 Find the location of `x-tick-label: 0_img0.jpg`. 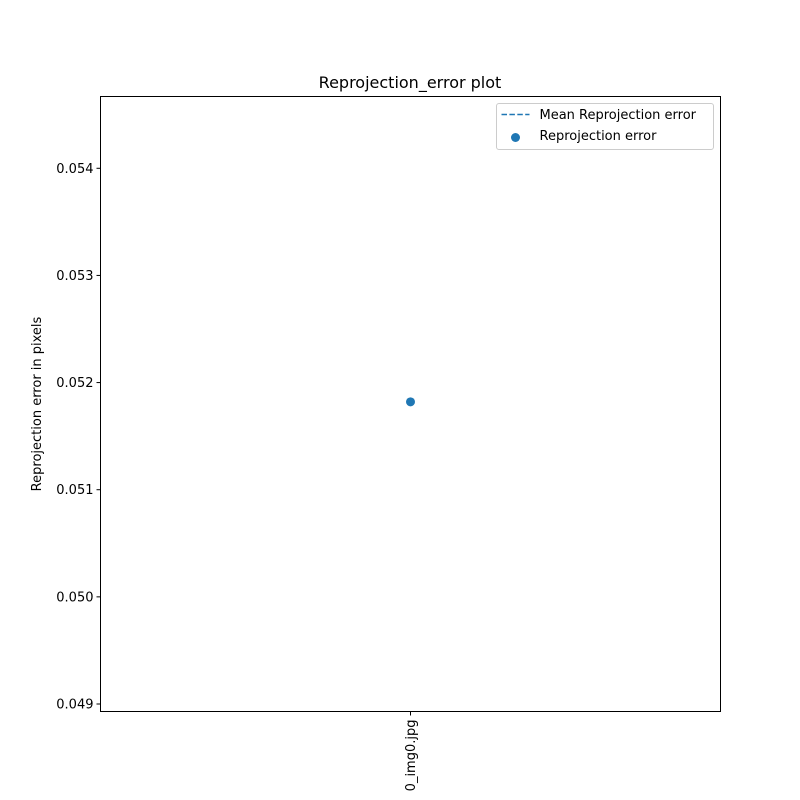

x-tick-label: 0_img0.jpg is located at coordinates (411, 756).